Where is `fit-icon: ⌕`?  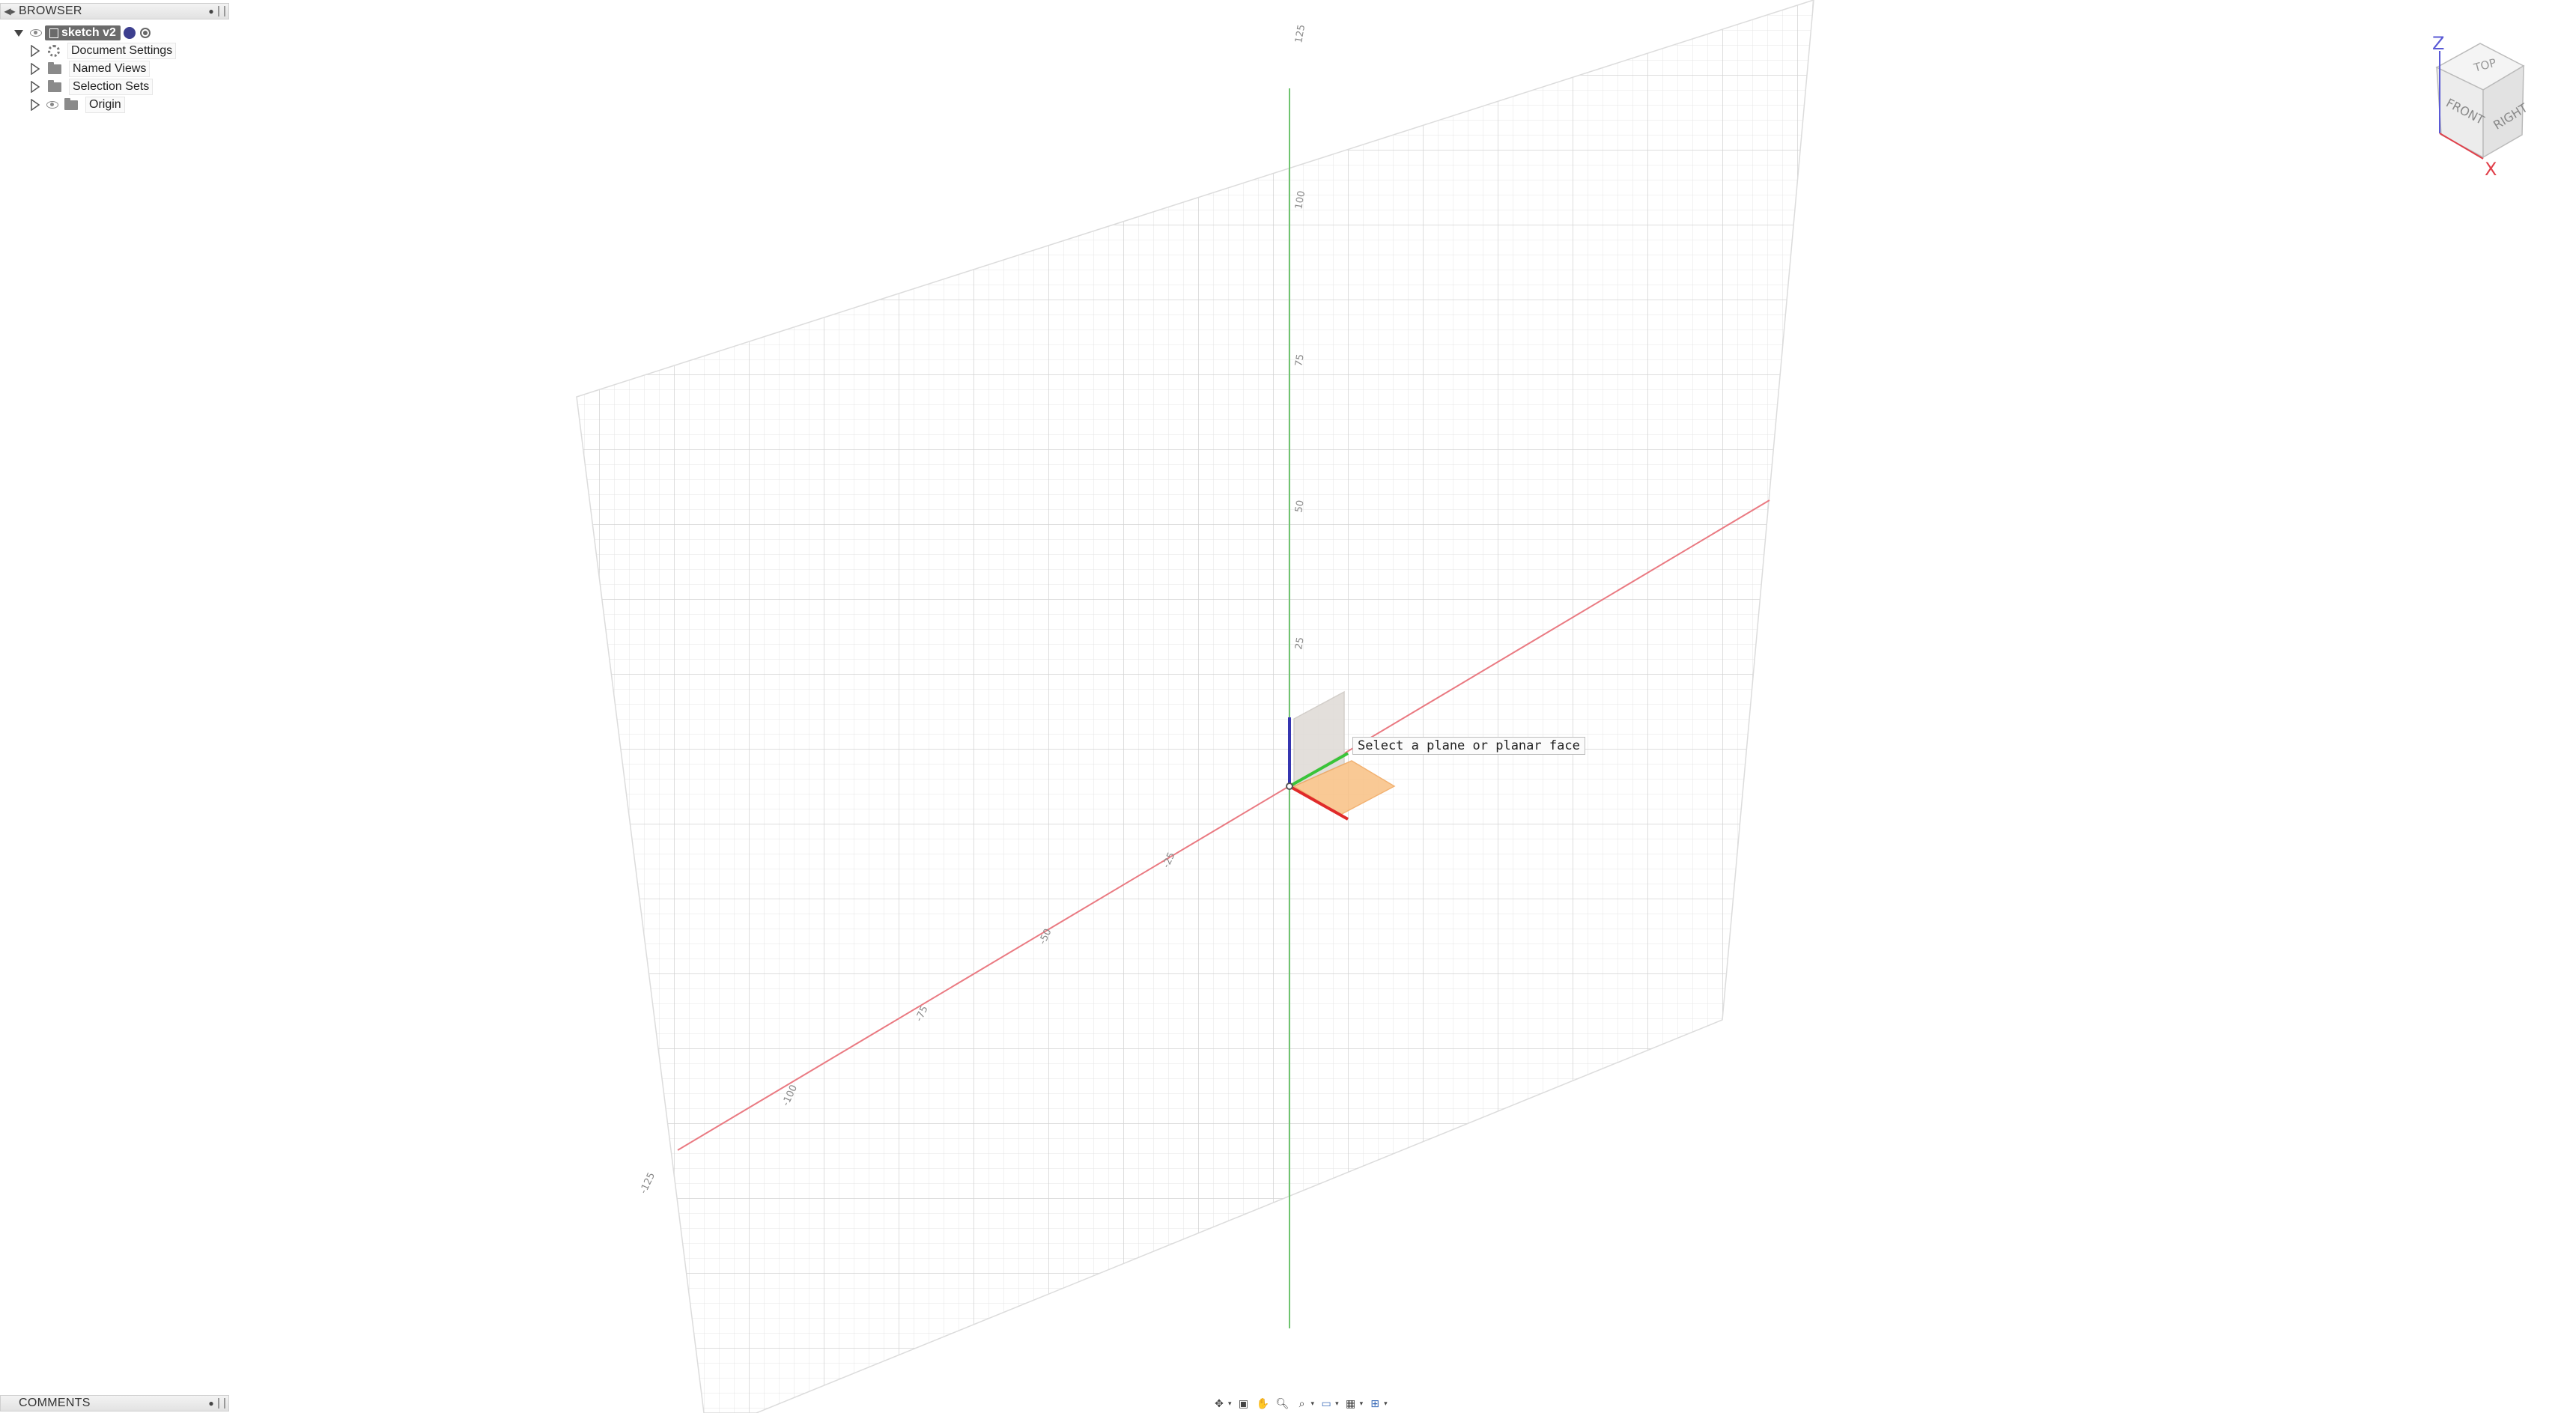
fit-icon: ⌕ is located at coordinates (1301, 1403).